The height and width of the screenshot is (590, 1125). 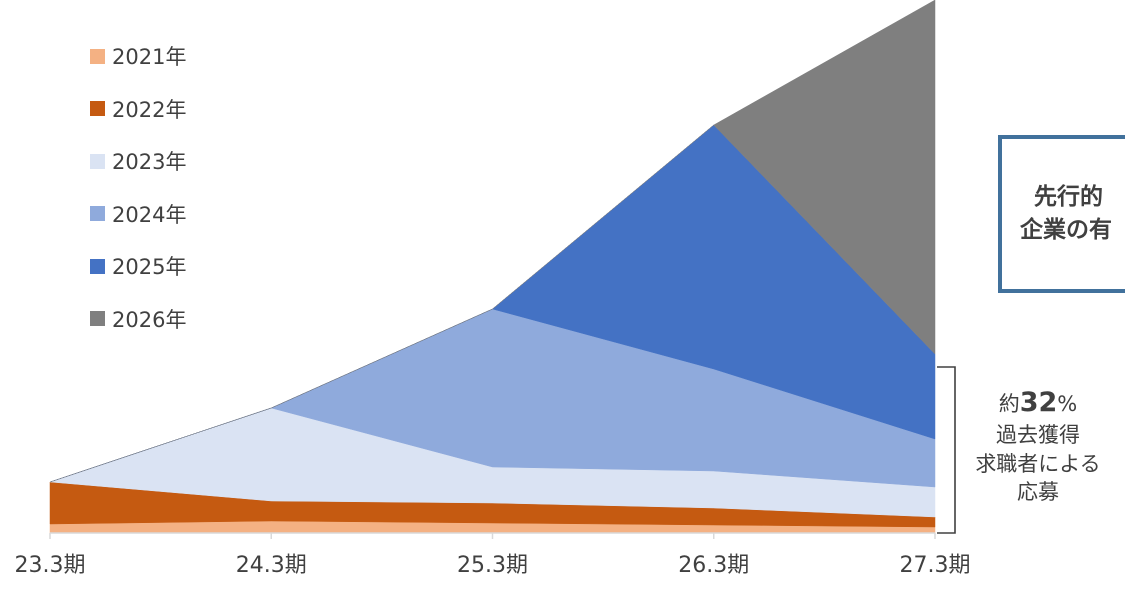 What do you see at coordinates (1038, 463) in the screenshot?
I see `annotation-line3: 求職者による` at bounding box center [1038, 463].